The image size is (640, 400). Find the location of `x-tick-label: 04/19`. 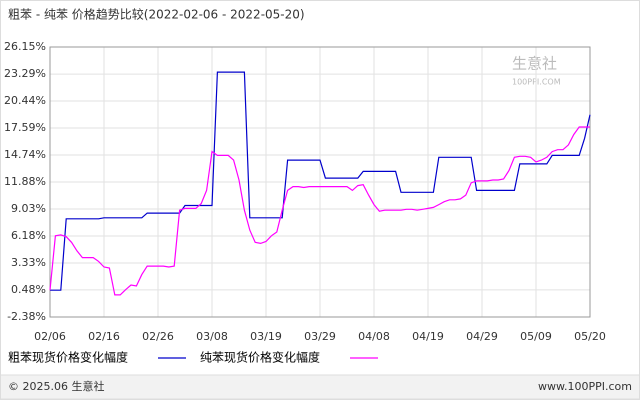

x-tick-label: 04/19 is located at coordinates (428, 336).